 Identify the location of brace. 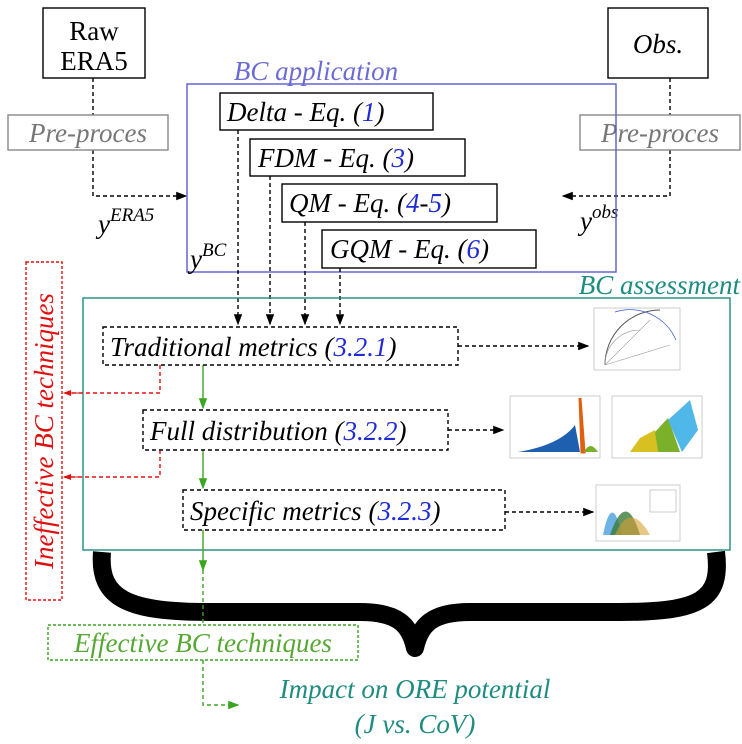
(409, 603).